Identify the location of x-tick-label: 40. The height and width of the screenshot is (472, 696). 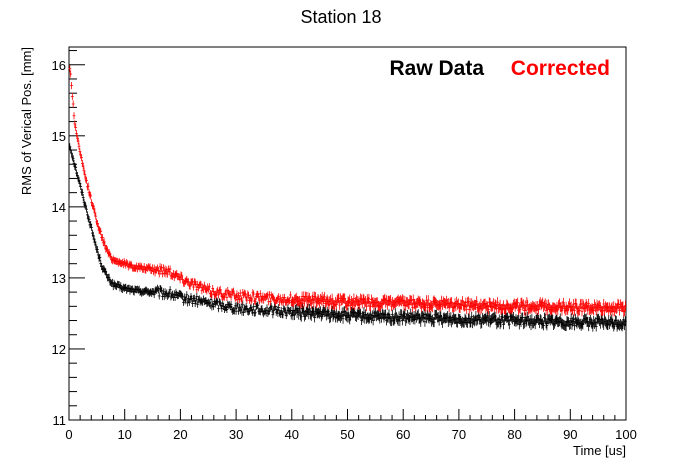
(292, 434).